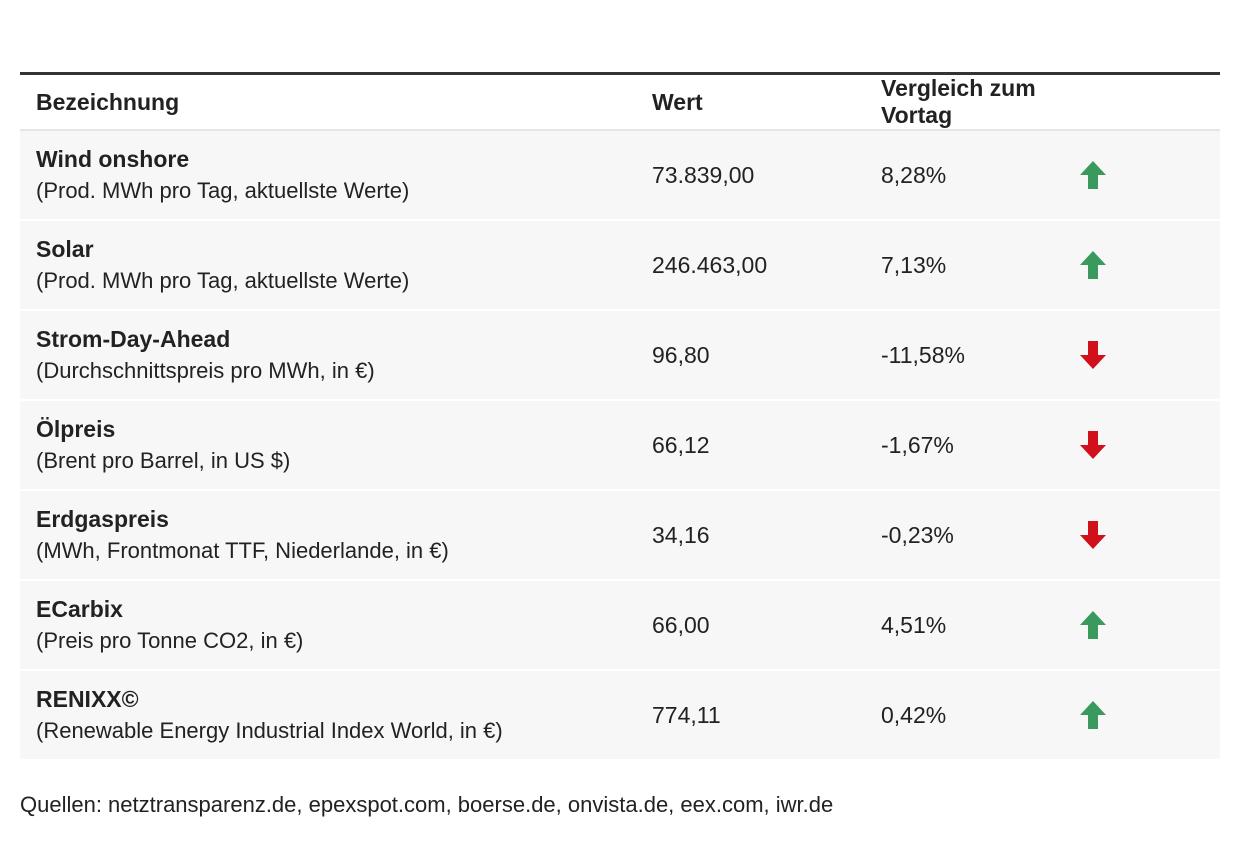 Image resolution: width=1240 pixels, height=848 pixels. Describe the element at coordinates (914, 624) in the screenshot. I see `row-change: 4,51%` at that location.